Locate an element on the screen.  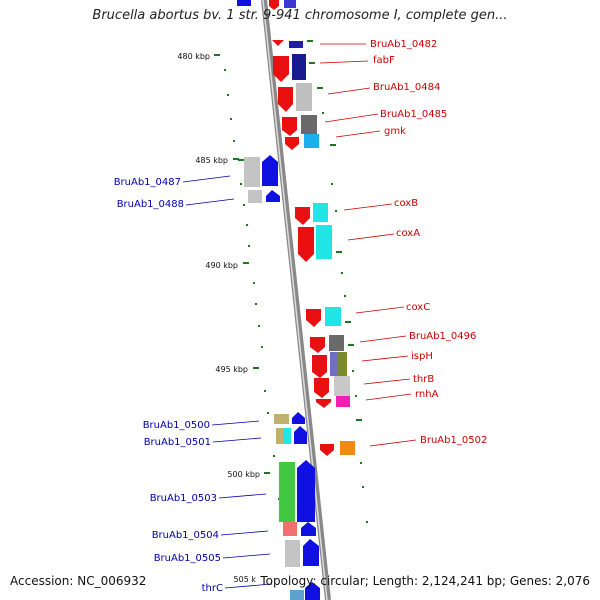
label-rnha: rnhA is located at coordinates (427, 394).